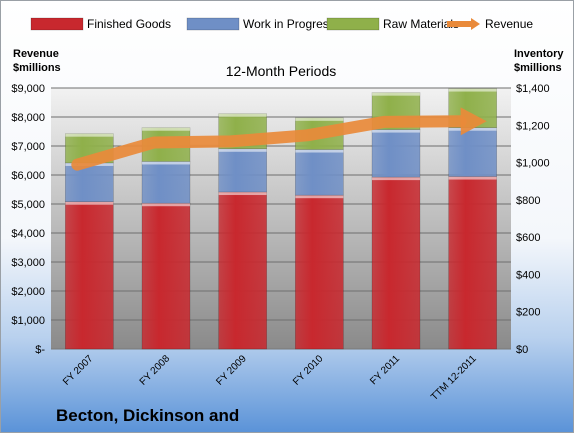  Describe the element at coordinates (385, 370) in the screenshot. I see `x-tick-label: FY 2011` at that location.